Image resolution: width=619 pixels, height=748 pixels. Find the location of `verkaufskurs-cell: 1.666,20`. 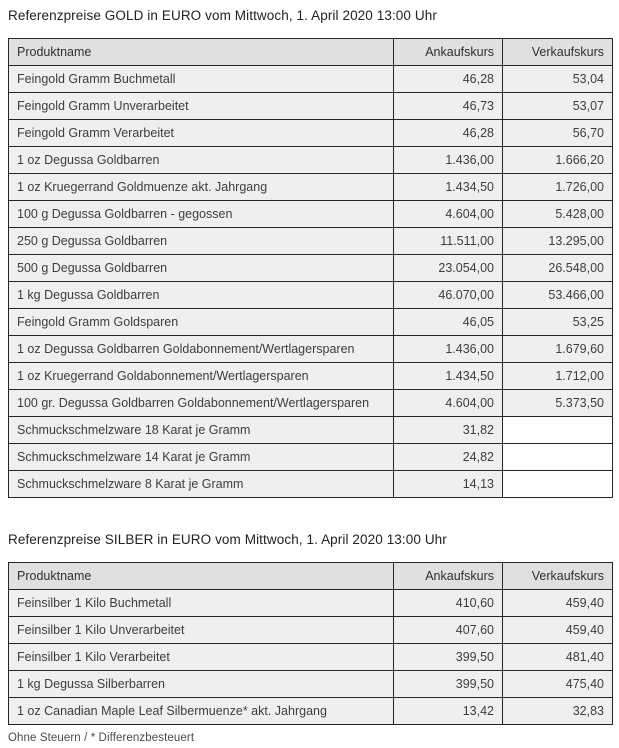

verkaufskurs-cell: 1.666,20 is located at coordinates (557, 160).